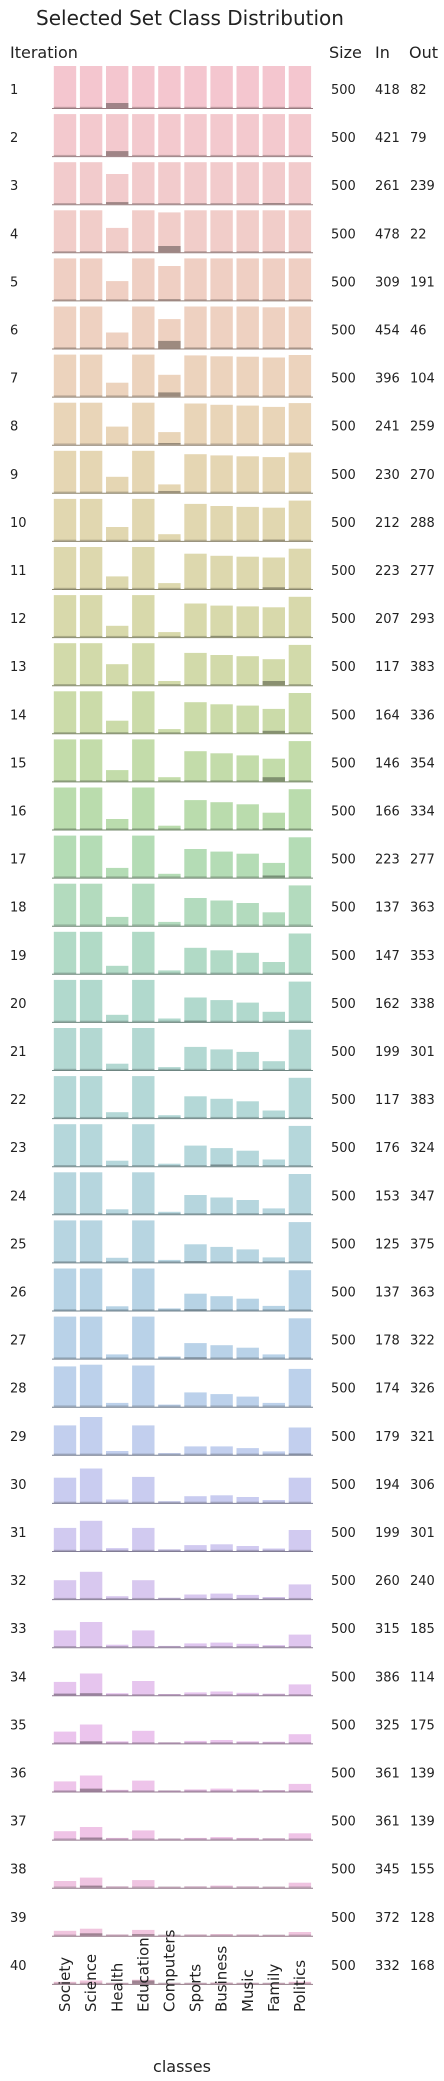  Describe the element at coordinates (387, 1244) in the screenshot. I see `in-value: 125` at that location.